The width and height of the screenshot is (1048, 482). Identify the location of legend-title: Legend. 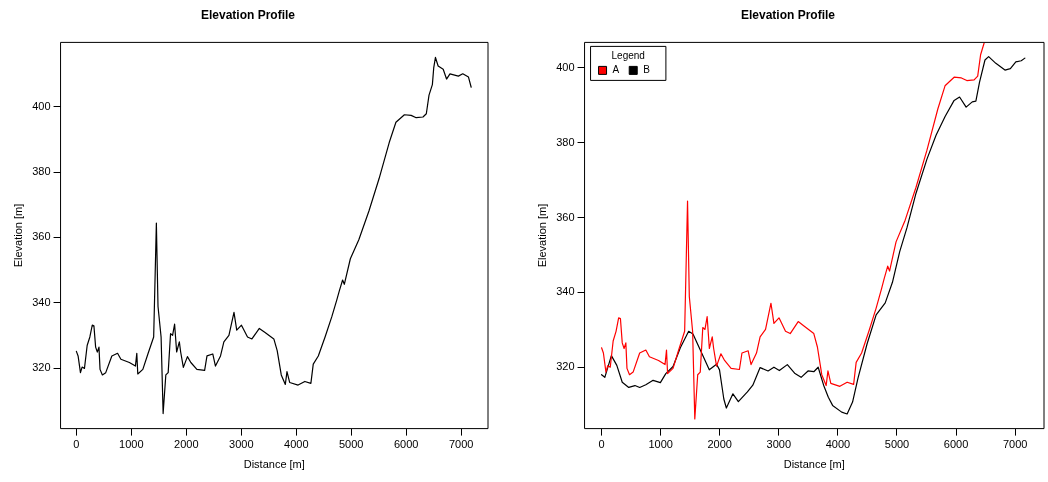
(628, 56).